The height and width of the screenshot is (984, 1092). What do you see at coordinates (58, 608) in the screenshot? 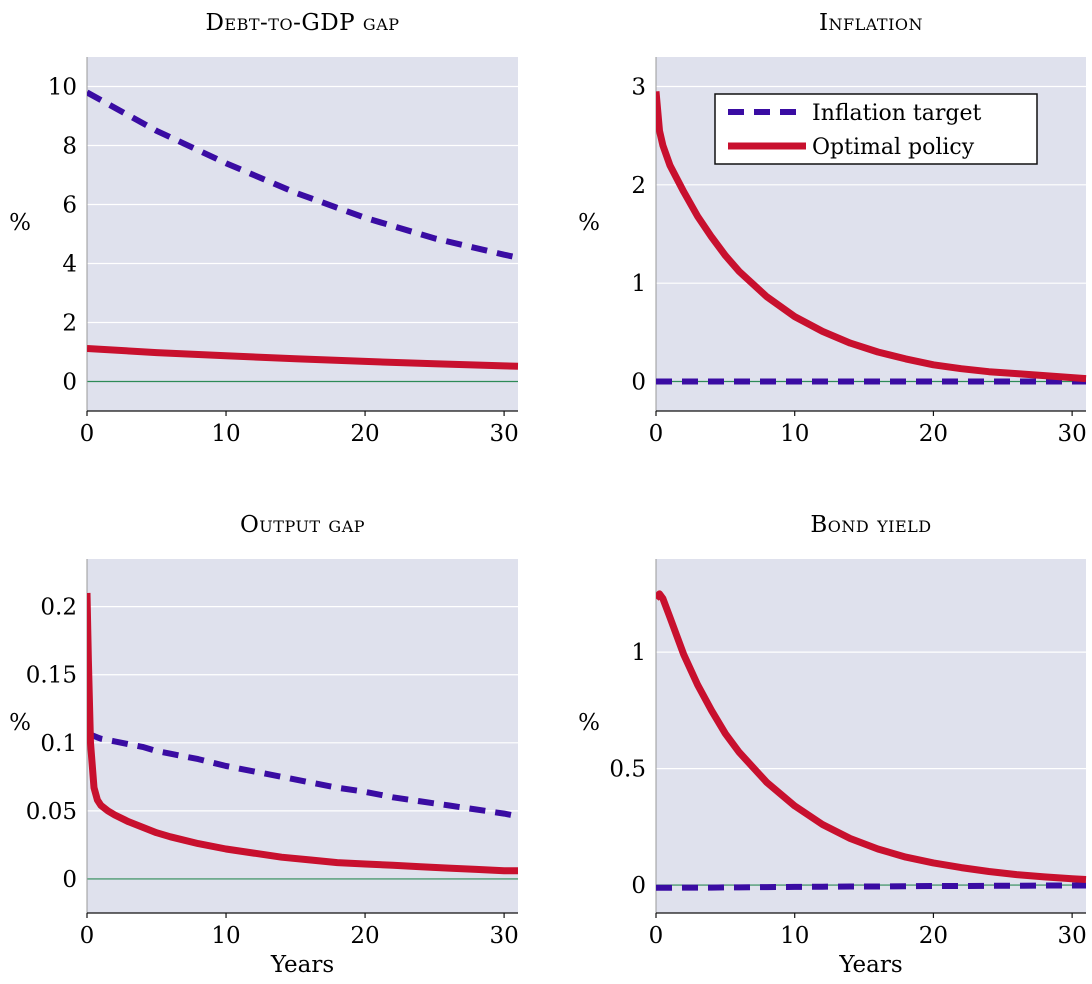
I see `y-tick-label: 0.2` at bounding box center [58, 608].